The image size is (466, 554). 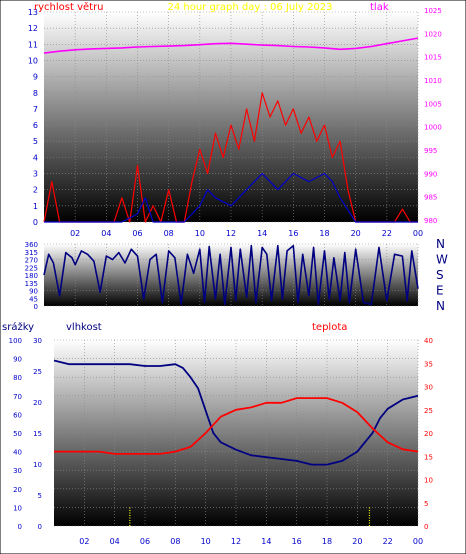 What do you see at coordinates (426, 527) in the screenshot?
I see `temperature-tick: 0` at bounding box center [426, 527].